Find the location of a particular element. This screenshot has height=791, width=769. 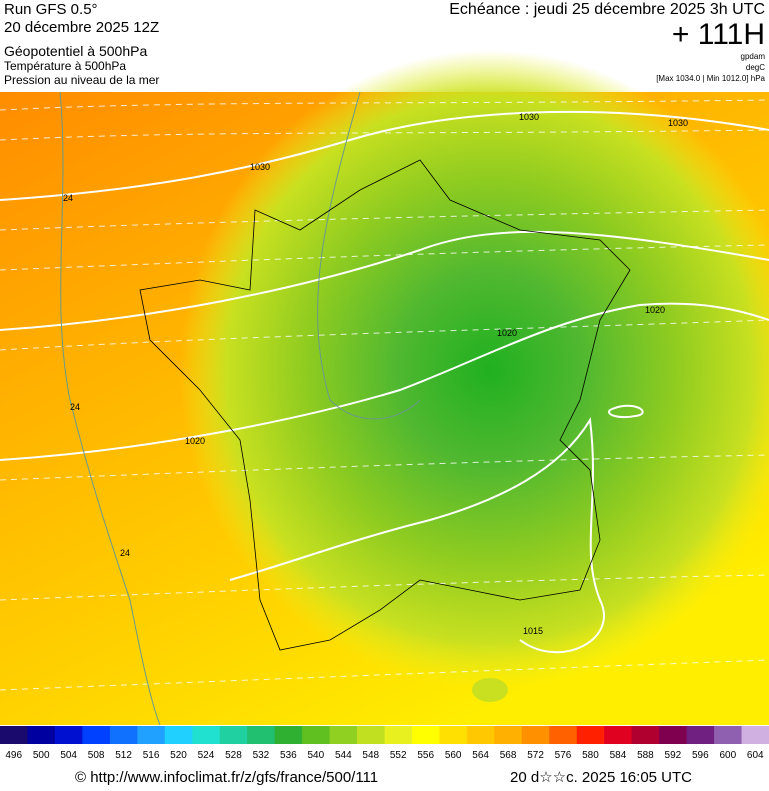

run-label: Run GFS 0.5° is located at coordinates (51, 9).